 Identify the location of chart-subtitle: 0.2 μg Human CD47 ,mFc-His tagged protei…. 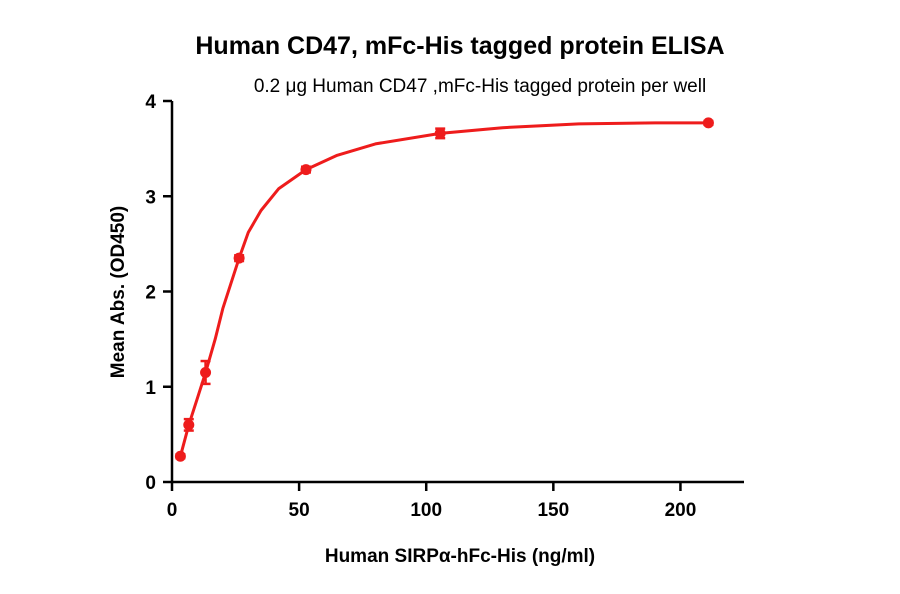
(480, 86).